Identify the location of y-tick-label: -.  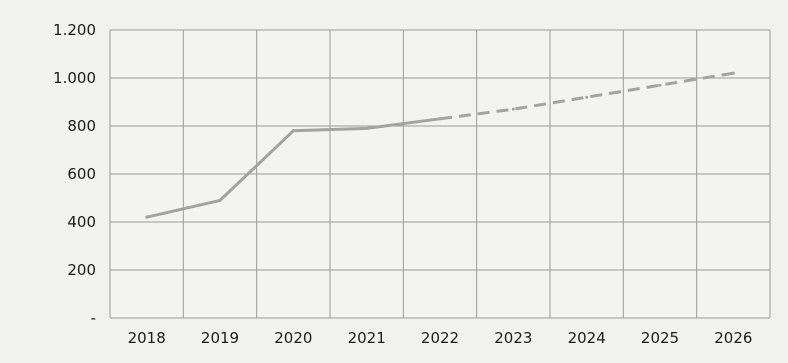
(93, 318).